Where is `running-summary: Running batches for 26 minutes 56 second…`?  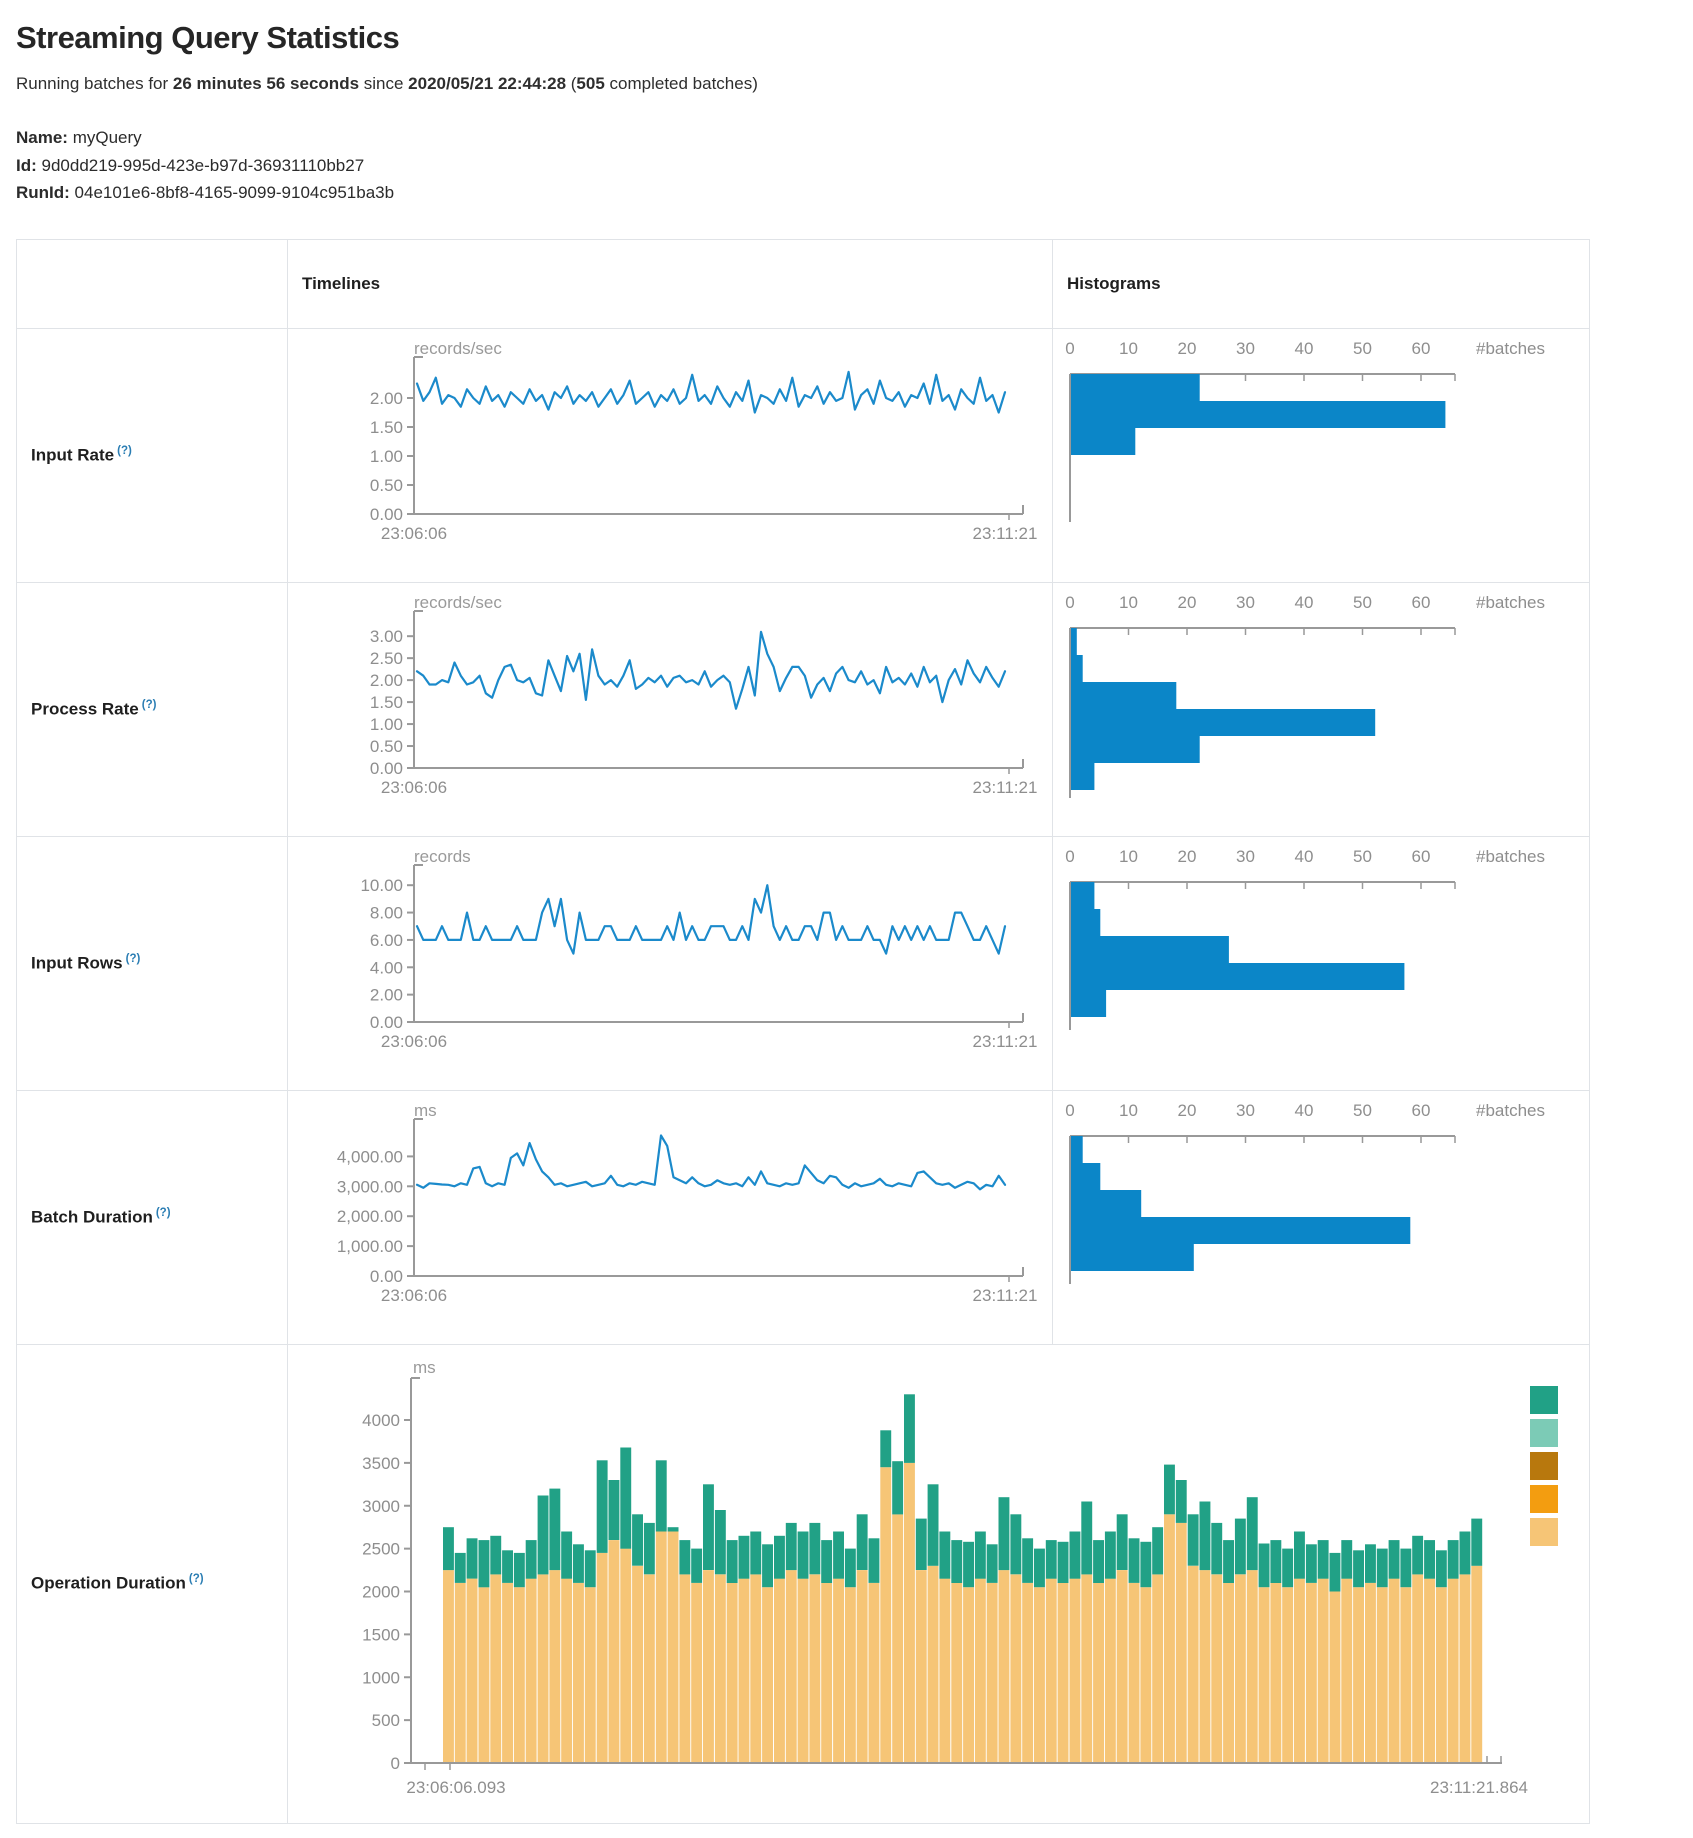 running-summary: Running batches for 26 minutes 56 second… is located at coordinates (846, 84).